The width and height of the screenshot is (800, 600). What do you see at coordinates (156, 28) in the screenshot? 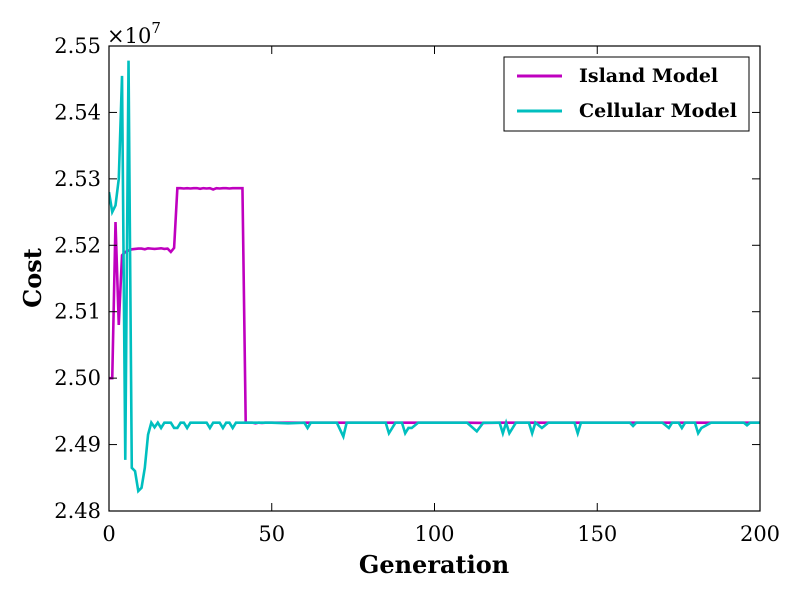
I see `y-offset-exponent: 7` at bounding box center [156, 28].